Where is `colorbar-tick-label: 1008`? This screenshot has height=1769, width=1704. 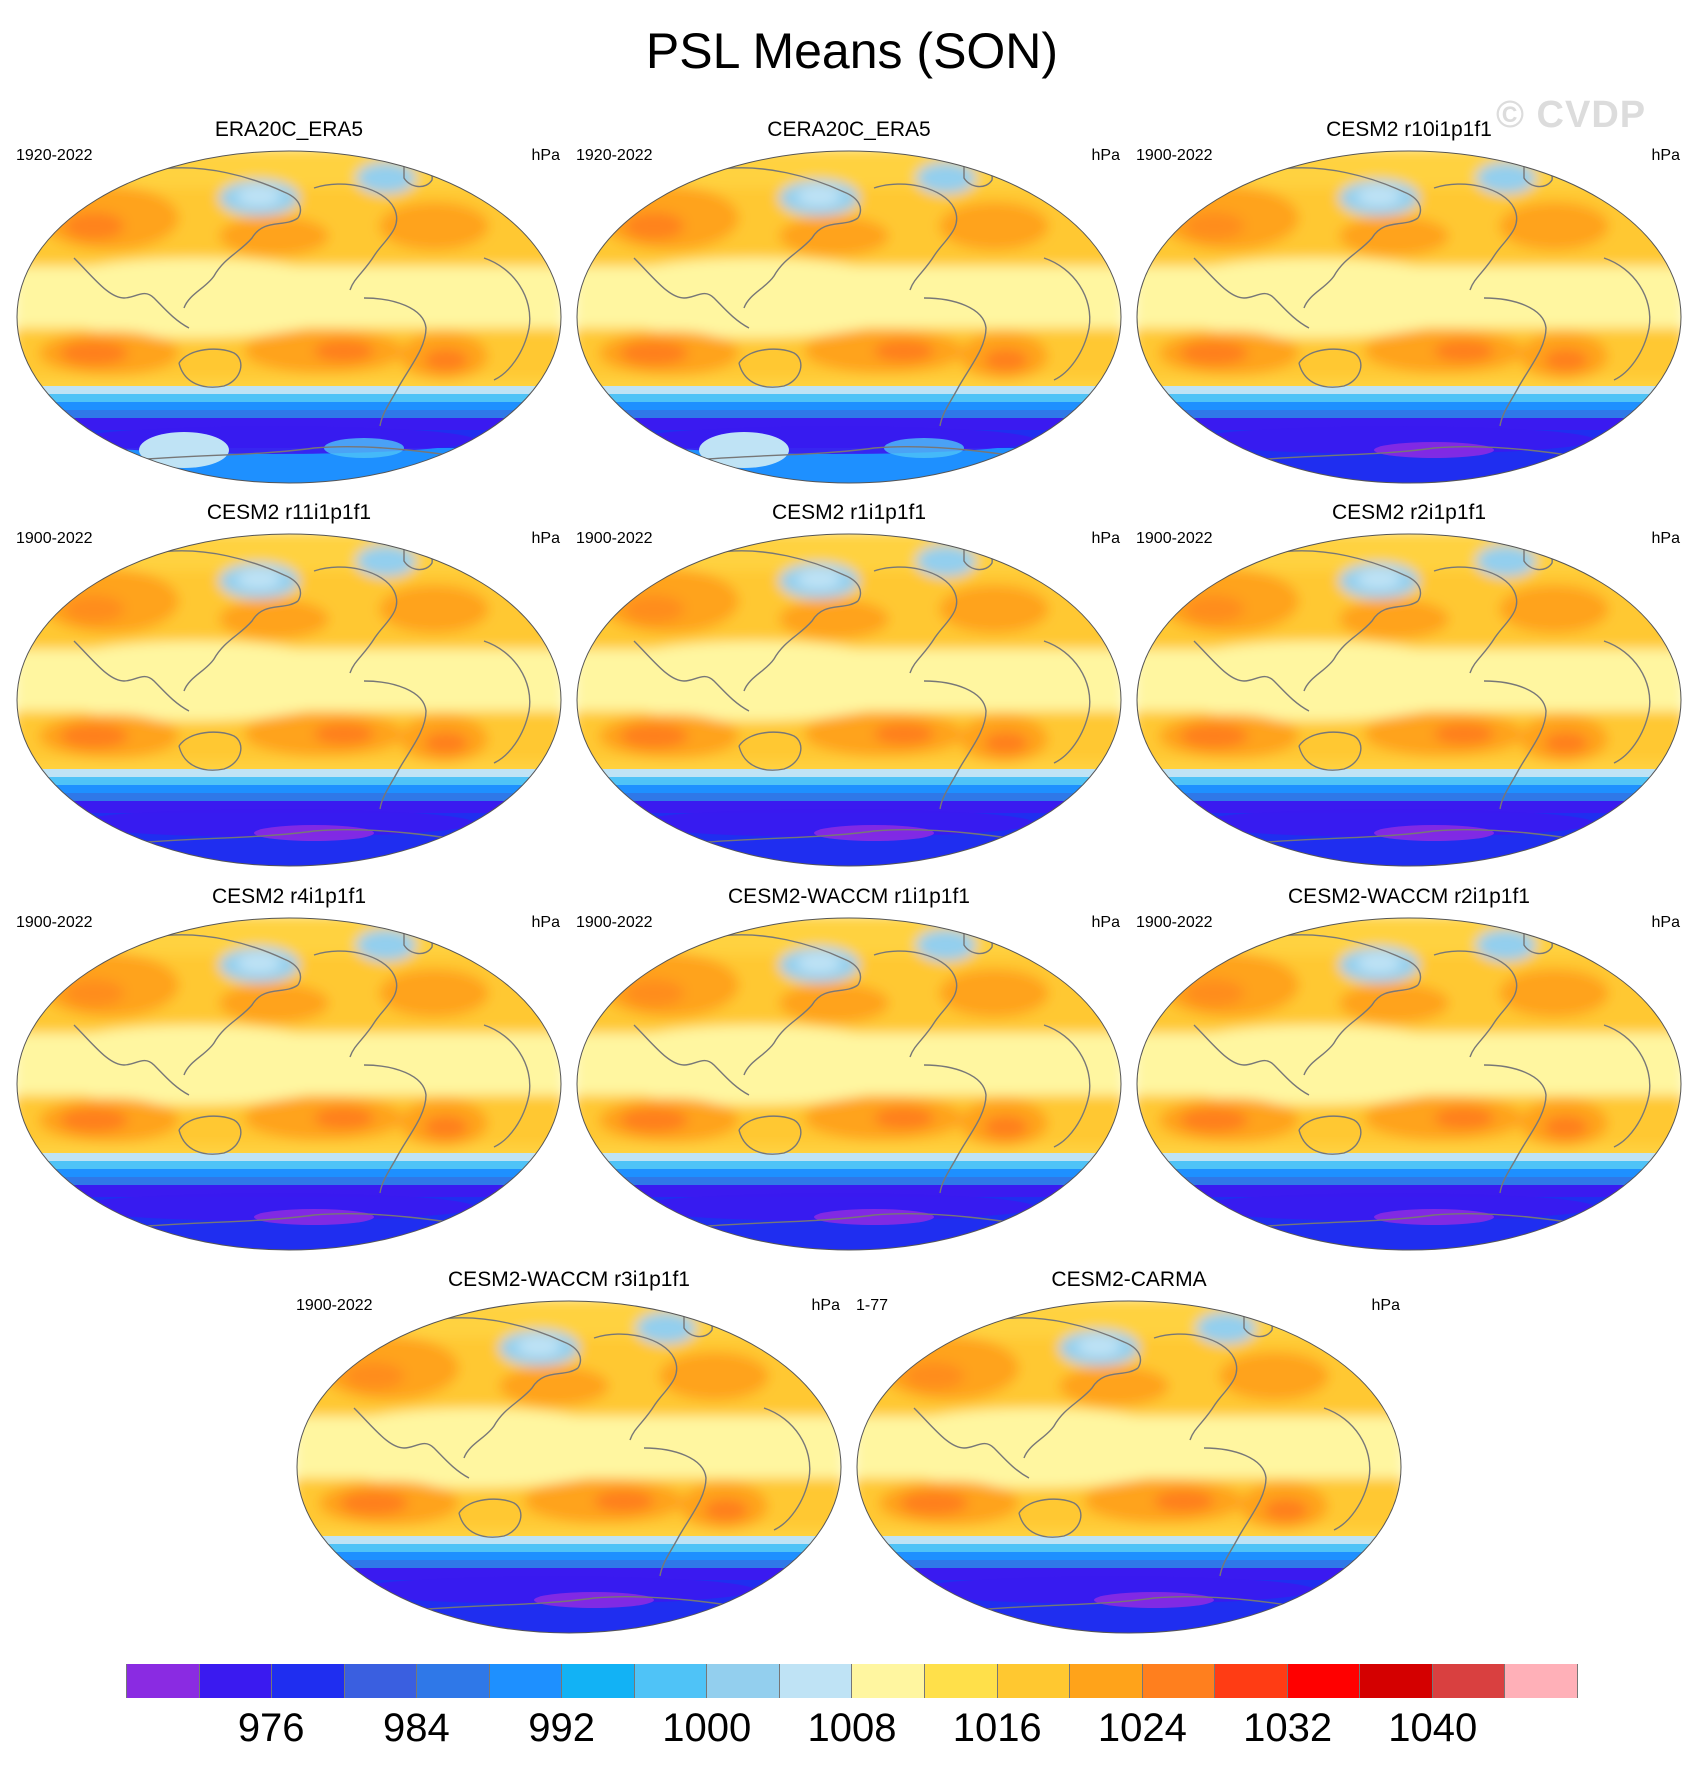 colorbar-tick-label: 1008 is located at coordinates (852, 1728).